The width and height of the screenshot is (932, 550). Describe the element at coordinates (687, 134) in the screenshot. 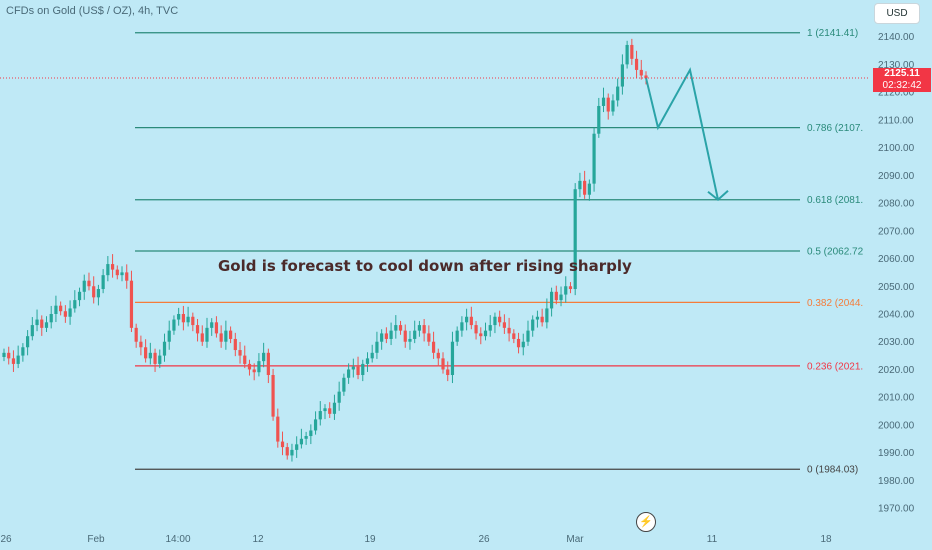

I see `forecast-projection` at that location.